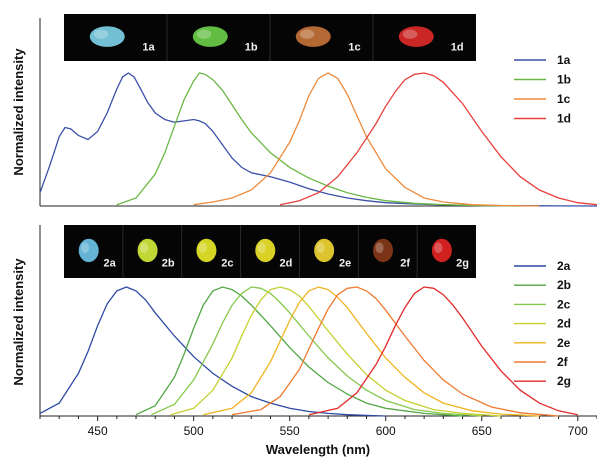 The width and height of the screenshot is (597, 461). Describe the element at coordinates (542, 89) in the screenshot. I see `top-legend: 1a 1b 1c 1d` at that location.